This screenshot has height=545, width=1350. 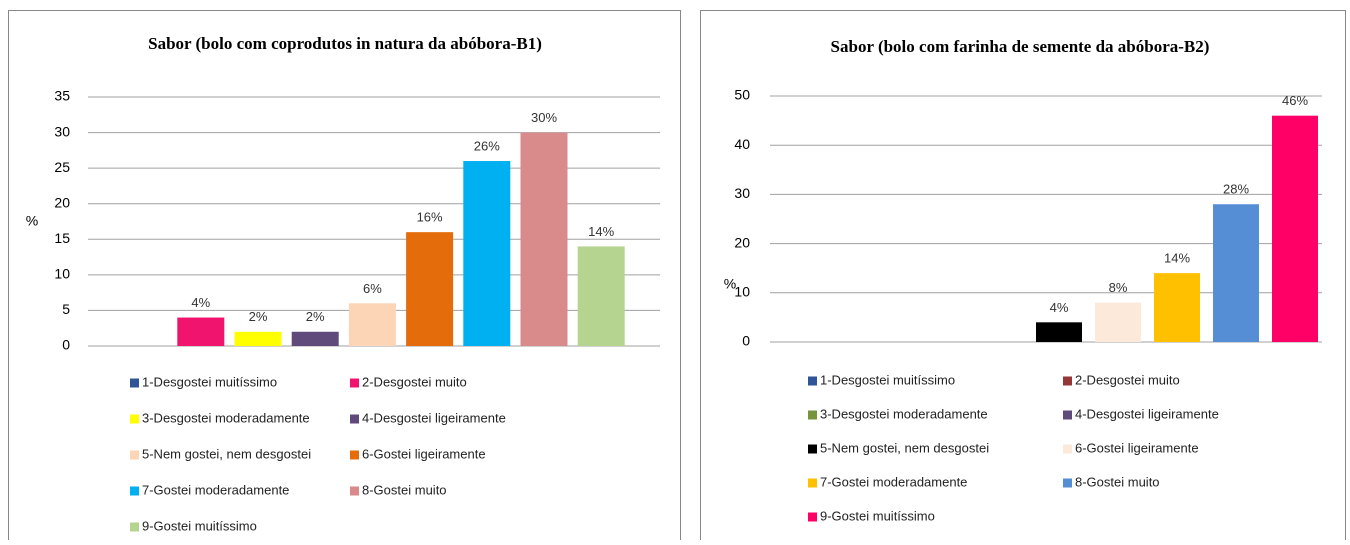 What do you see at coordinates (62, 96) in the screenshot?
I see `y-tick-label: 35` at bounding box center [62, 96].